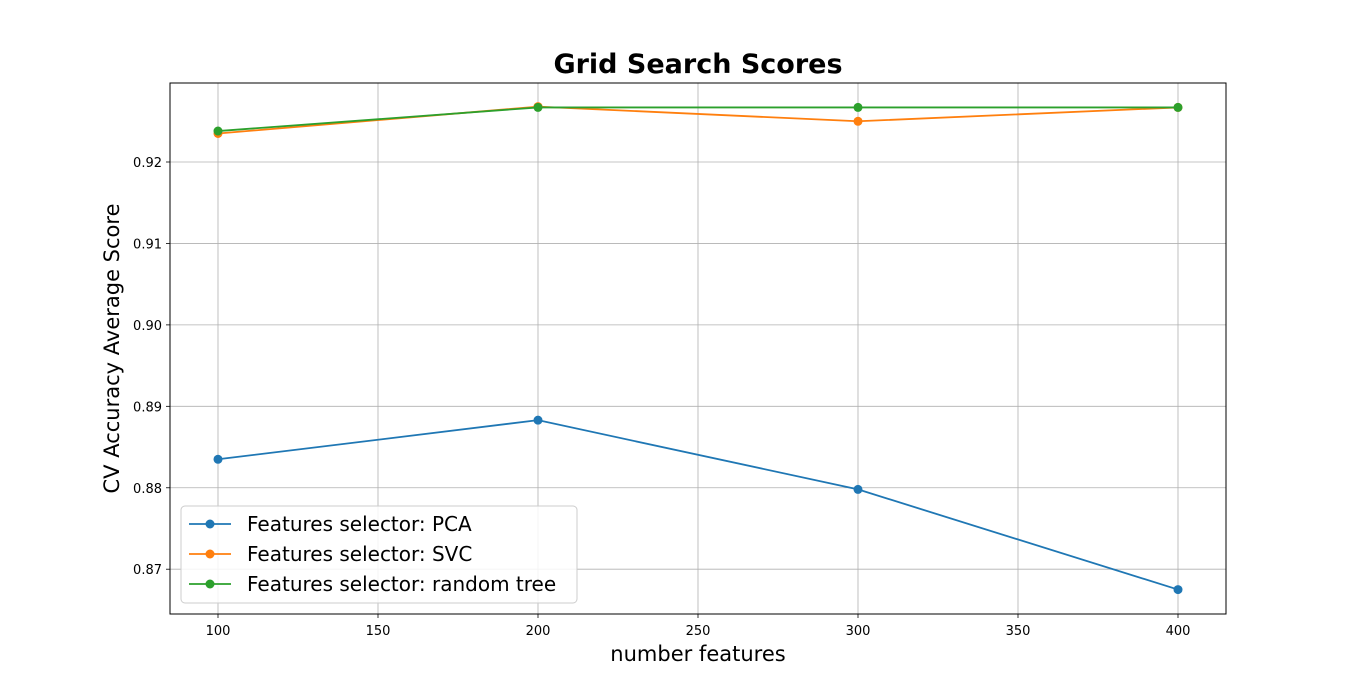 The width and height of the screenshot is (1362, 690). I want to click on x-tick-label: 300, so click(858, 631).